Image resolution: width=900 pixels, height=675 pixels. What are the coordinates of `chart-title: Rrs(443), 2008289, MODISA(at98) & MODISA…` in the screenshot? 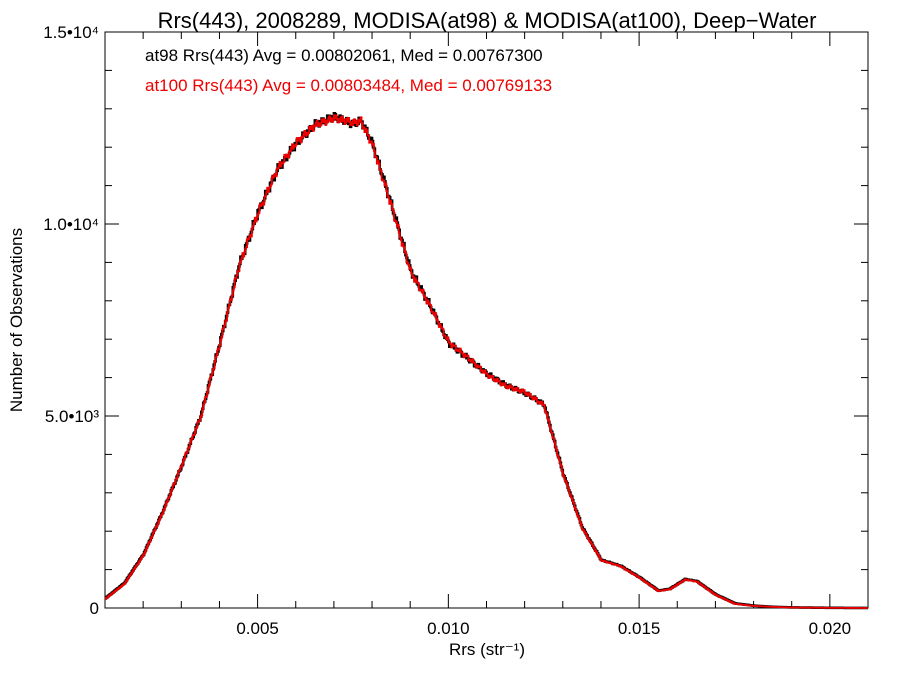 It's located at (487, 20).